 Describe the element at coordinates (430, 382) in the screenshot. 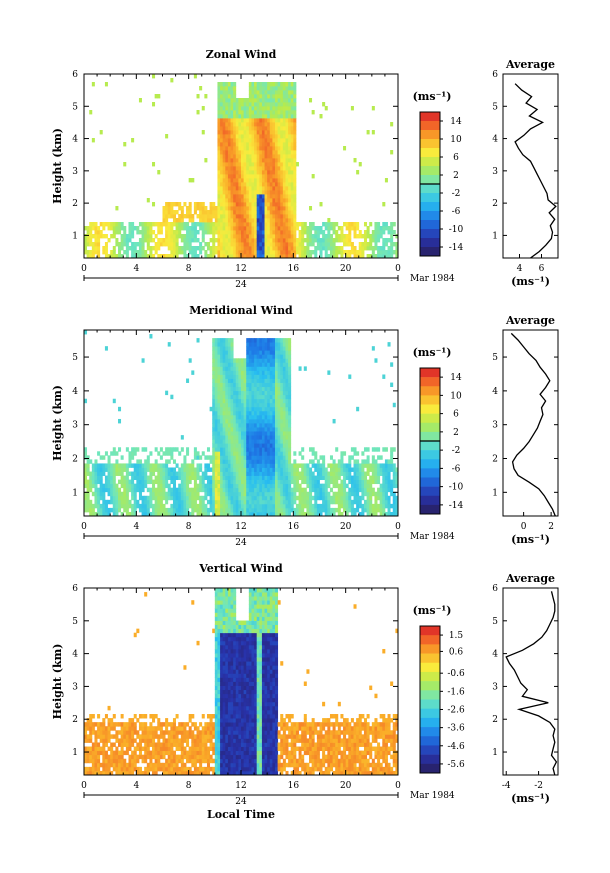

I see `colorbar-swatch` at that location.